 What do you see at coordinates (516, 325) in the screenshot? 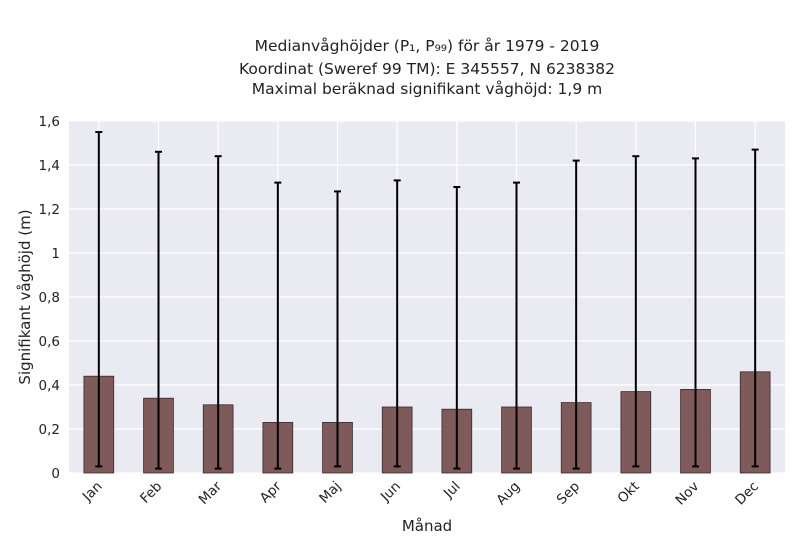
I see `error-bar-aug` at bounding box center [516, 325].